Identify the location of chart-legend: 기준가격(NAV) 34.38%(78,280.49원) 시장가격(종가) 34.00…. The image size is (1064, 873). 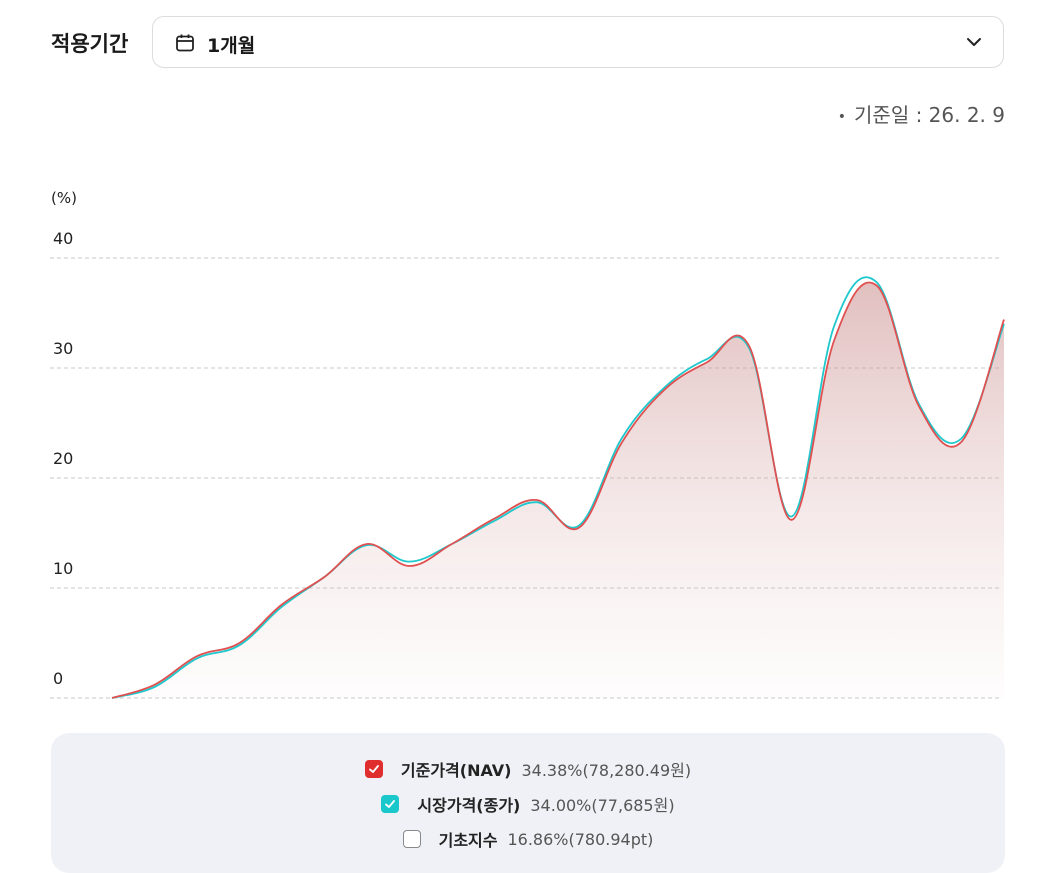
(528, 803).